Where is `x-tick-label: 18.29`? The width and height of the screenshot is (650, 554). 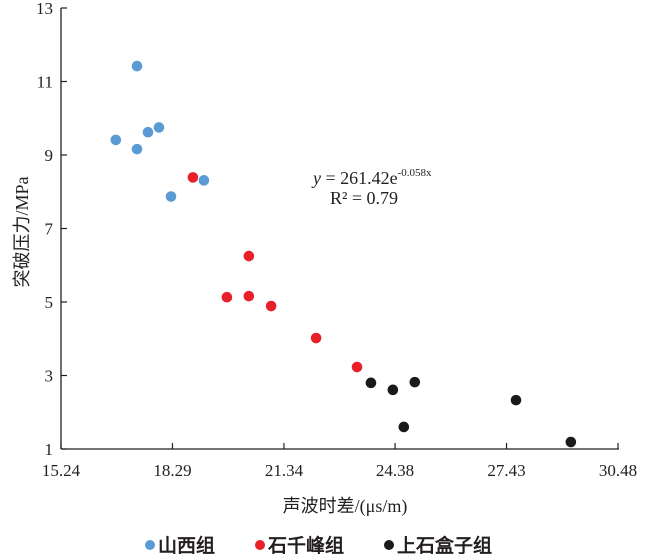
x-tick-label: 18.29 is located at coordinates (172, 470).